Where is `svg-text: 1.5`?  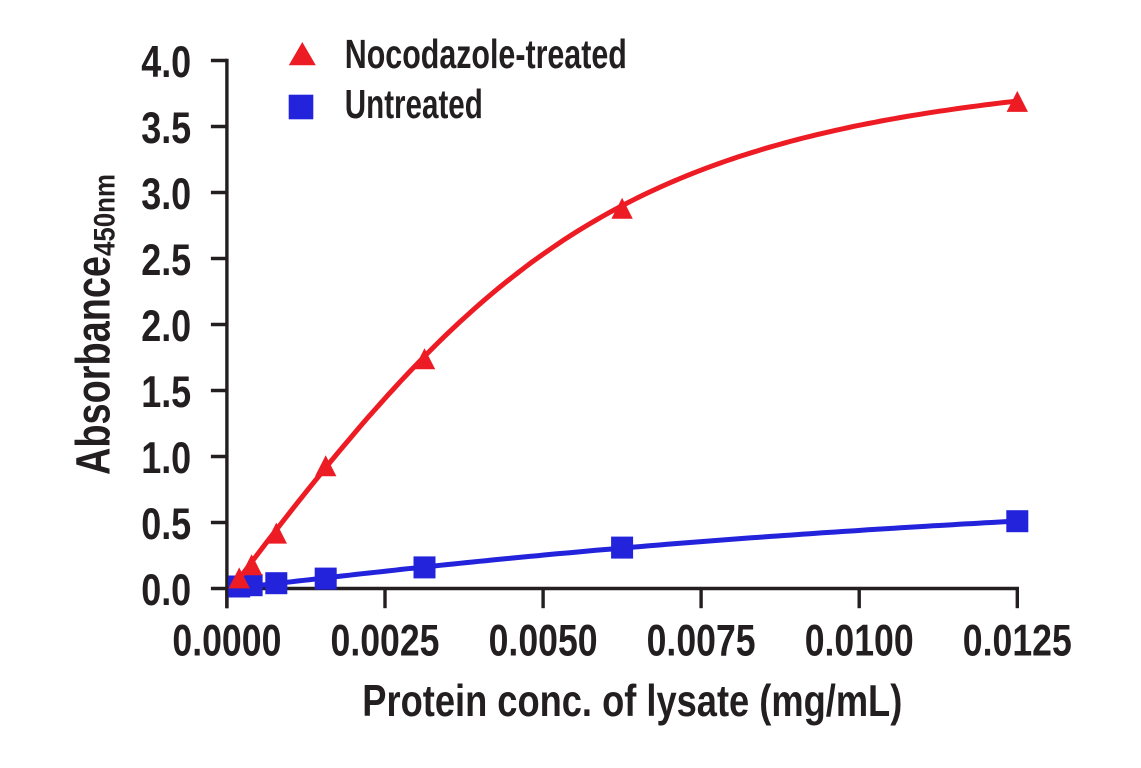 svg-text: 1.5 is located at coordinates (166, 392).